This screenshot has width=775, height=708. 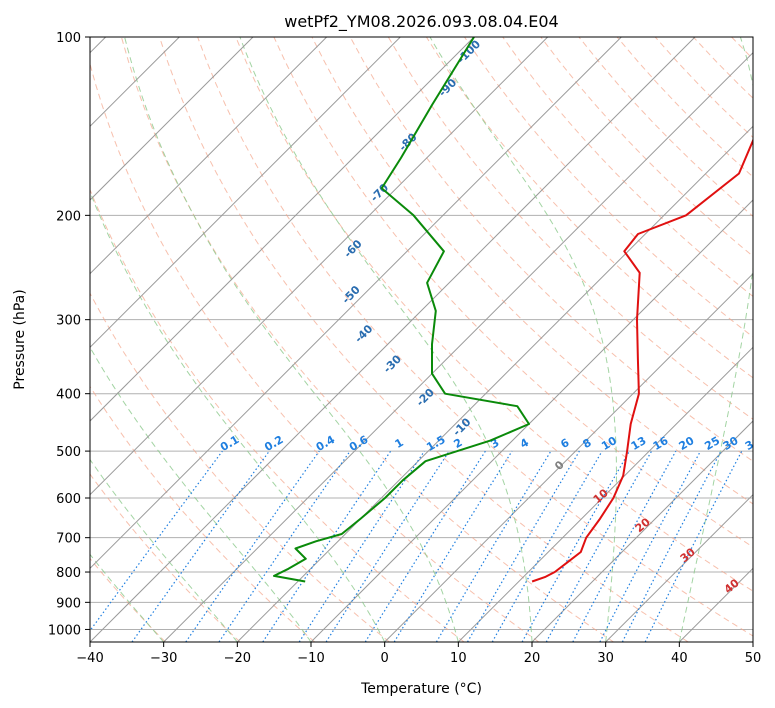 I want to click on mixing-ratio-line-1.5, so click(x=361, y=546).